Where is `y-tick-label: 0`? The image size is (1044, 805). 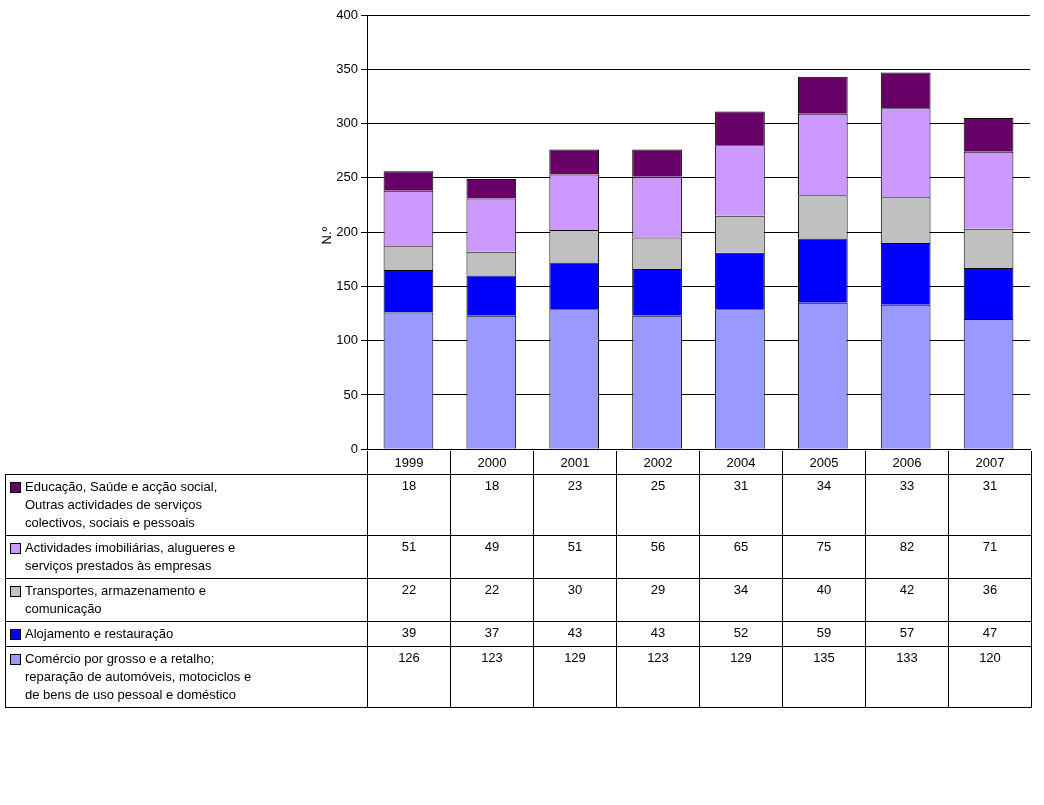
y-tick-label: 0 is located at coordinates (354, 448).